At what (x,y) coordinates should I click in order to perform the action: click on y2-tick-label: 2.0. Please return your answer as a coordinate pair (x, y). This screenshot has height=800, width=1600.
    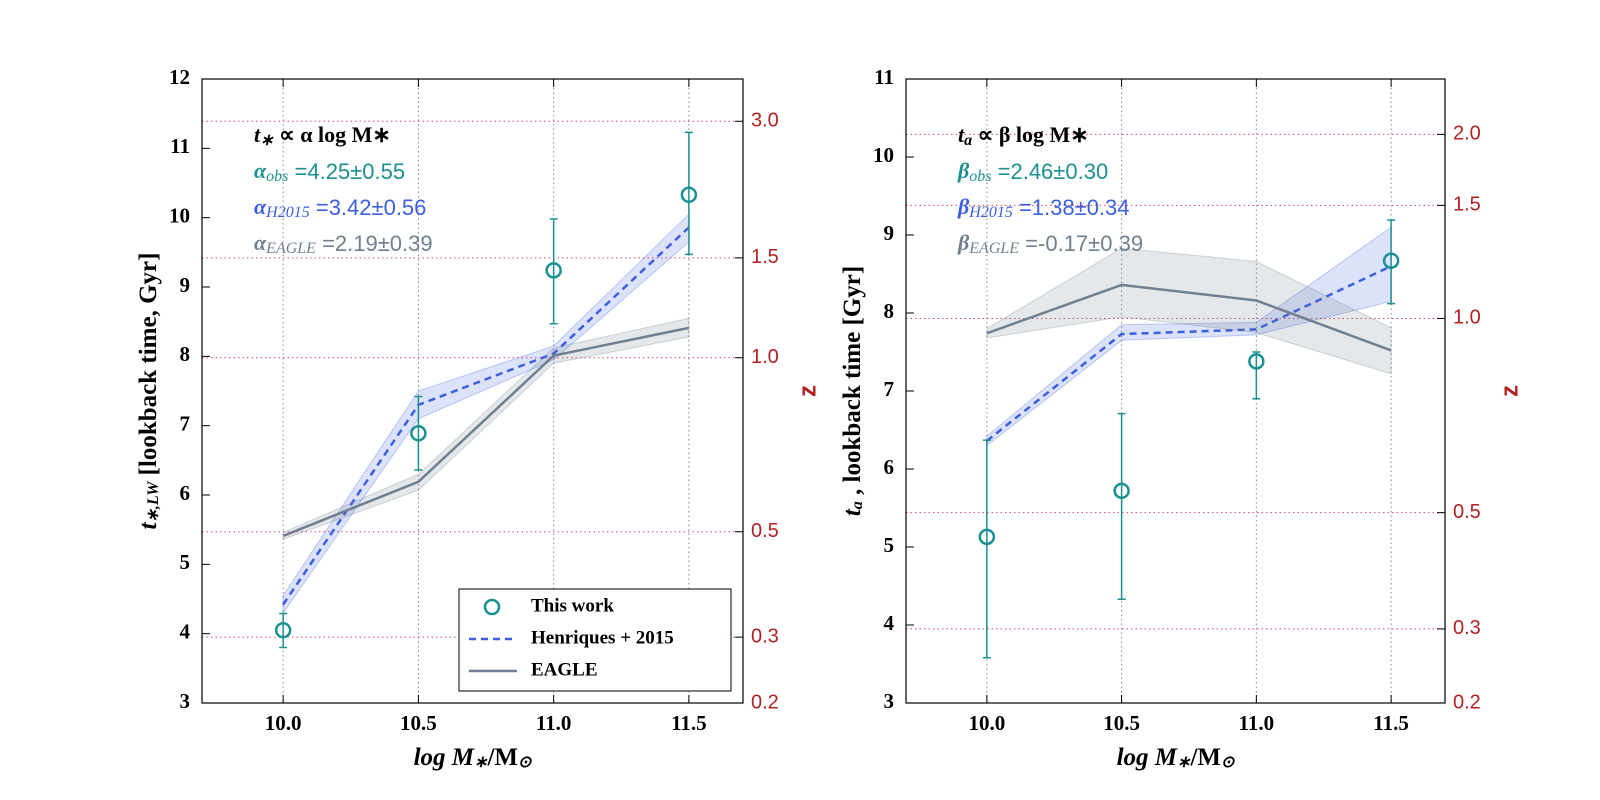
    Looking at the image, I should click on (1467, 134).